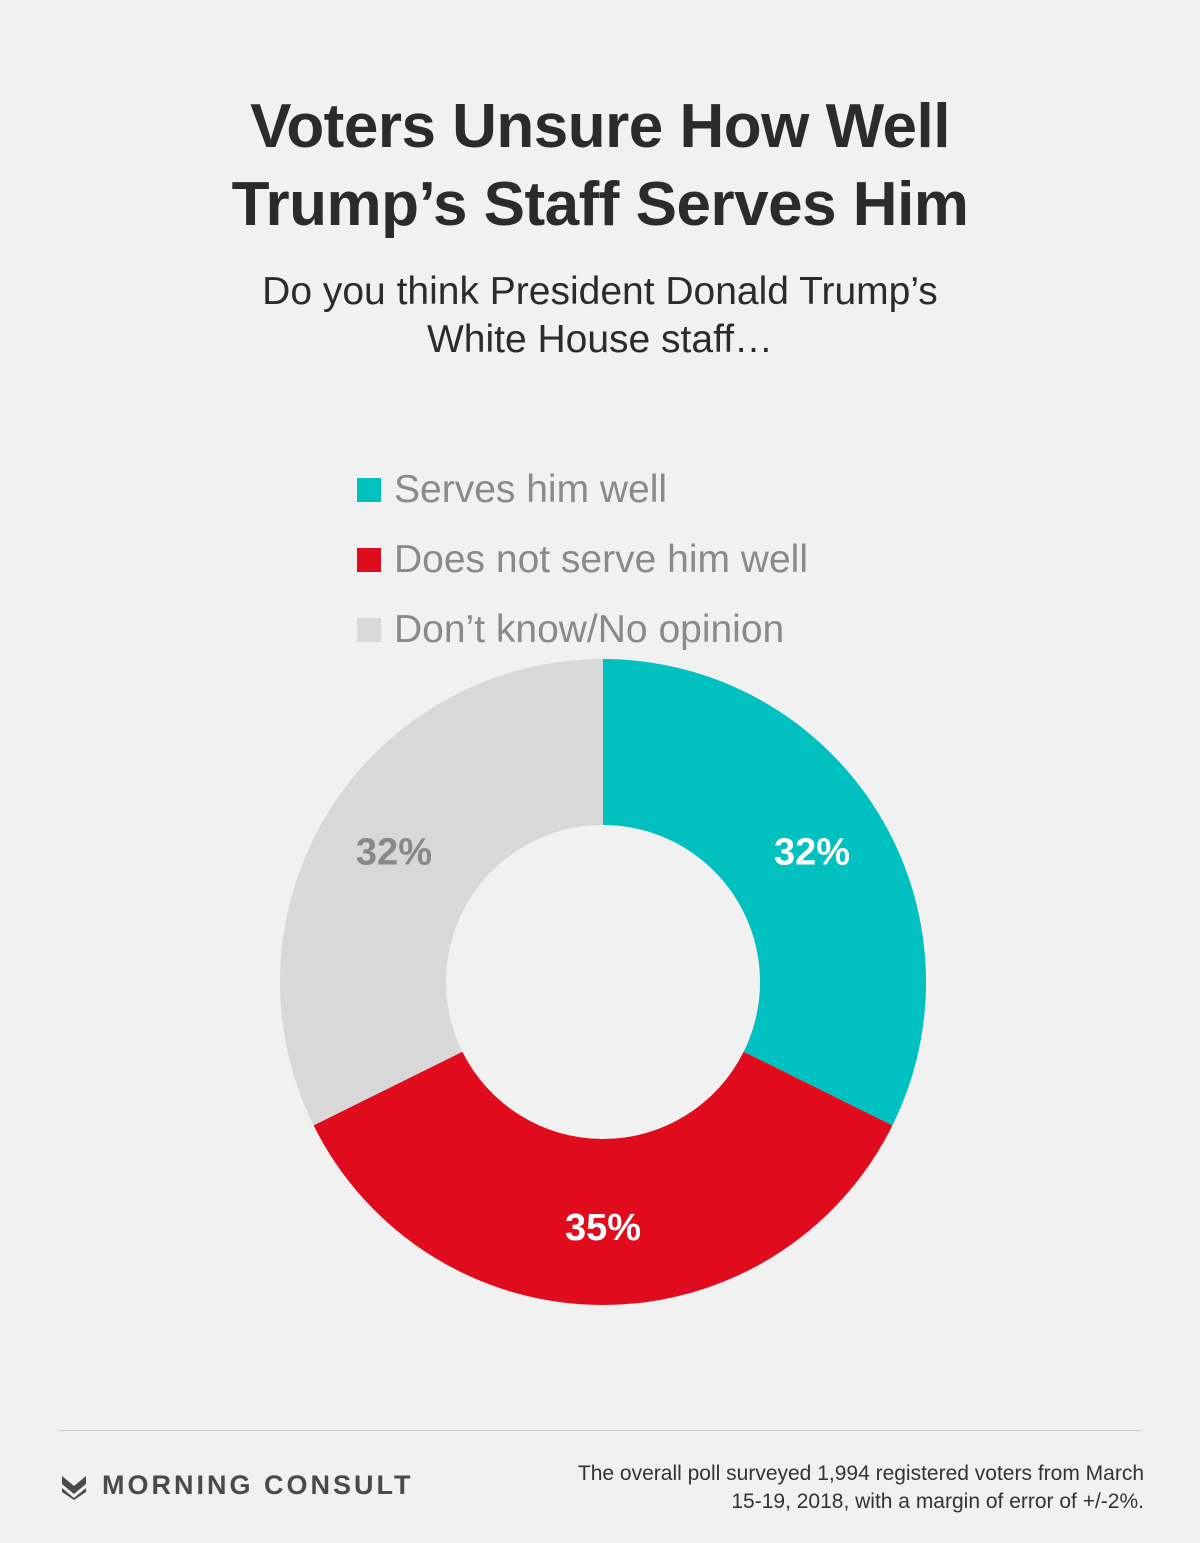 This screenshot has height=1543, width=1200. What do you see at coordinates (258, 1485) in the screenshot?
I see `brand-name: MORNING CONSULT` at bounding box center [258, 1485].